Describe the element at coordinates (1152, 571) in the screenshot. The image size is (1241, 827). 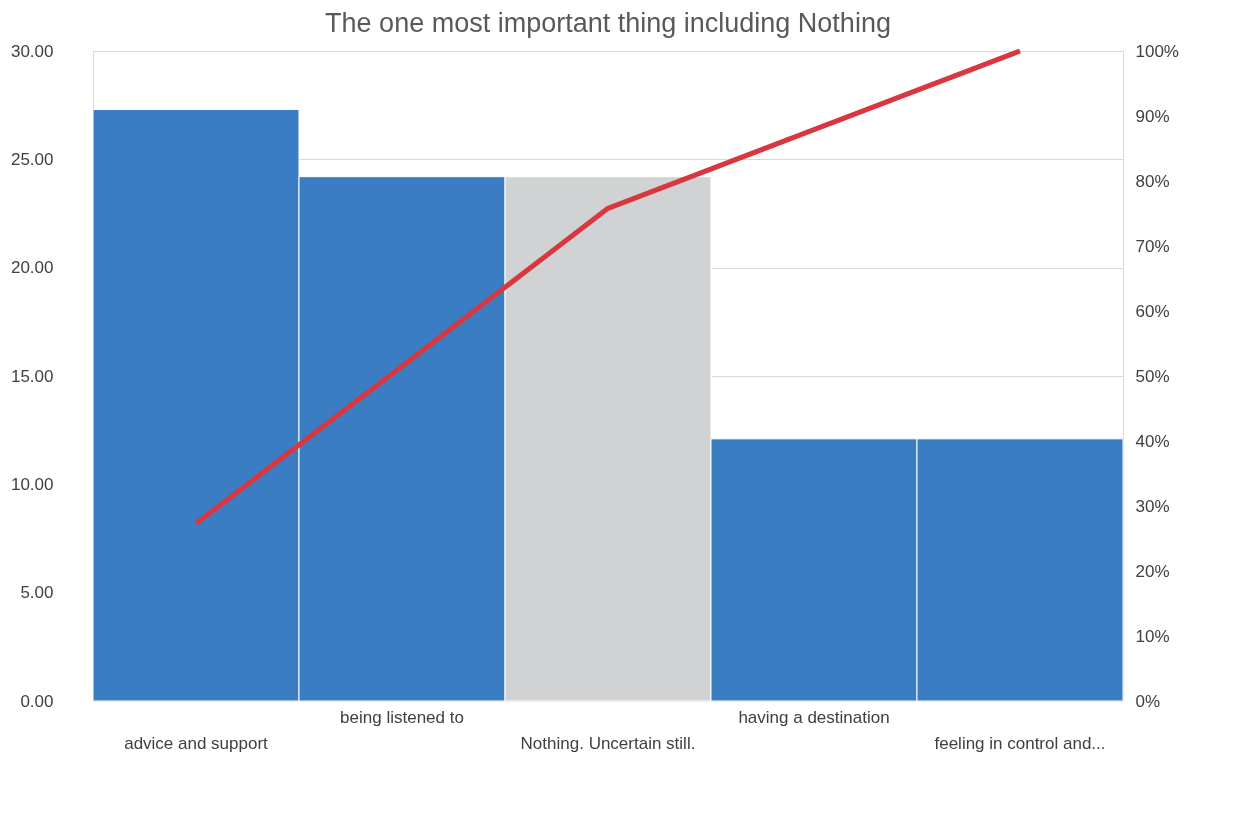
I see `y2-tick-label: 20%` at that location.